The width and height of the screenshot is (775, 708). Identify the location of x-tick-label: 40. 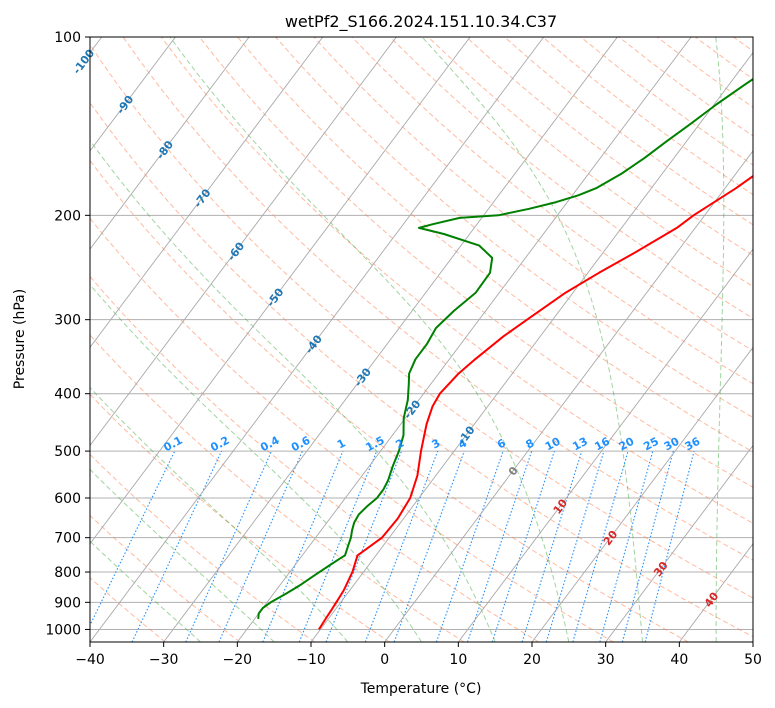
(679, 660).